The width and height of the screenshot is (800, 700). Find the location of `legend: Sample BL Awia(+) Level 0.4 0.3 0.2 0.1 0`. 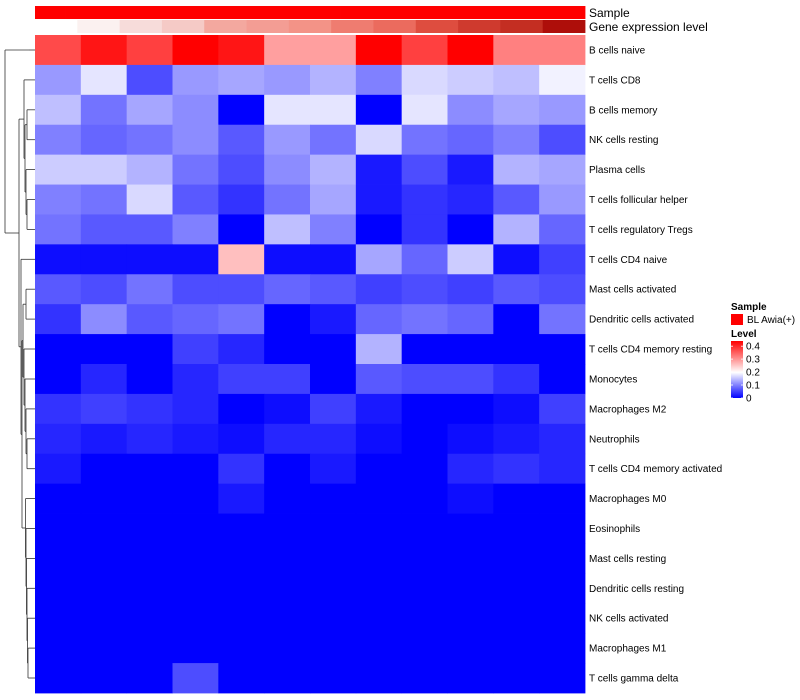

legend: Sample BL Awia(+) Level 0.4 0.3 0.2 0.1 0 is located at coordinates (763, 353).